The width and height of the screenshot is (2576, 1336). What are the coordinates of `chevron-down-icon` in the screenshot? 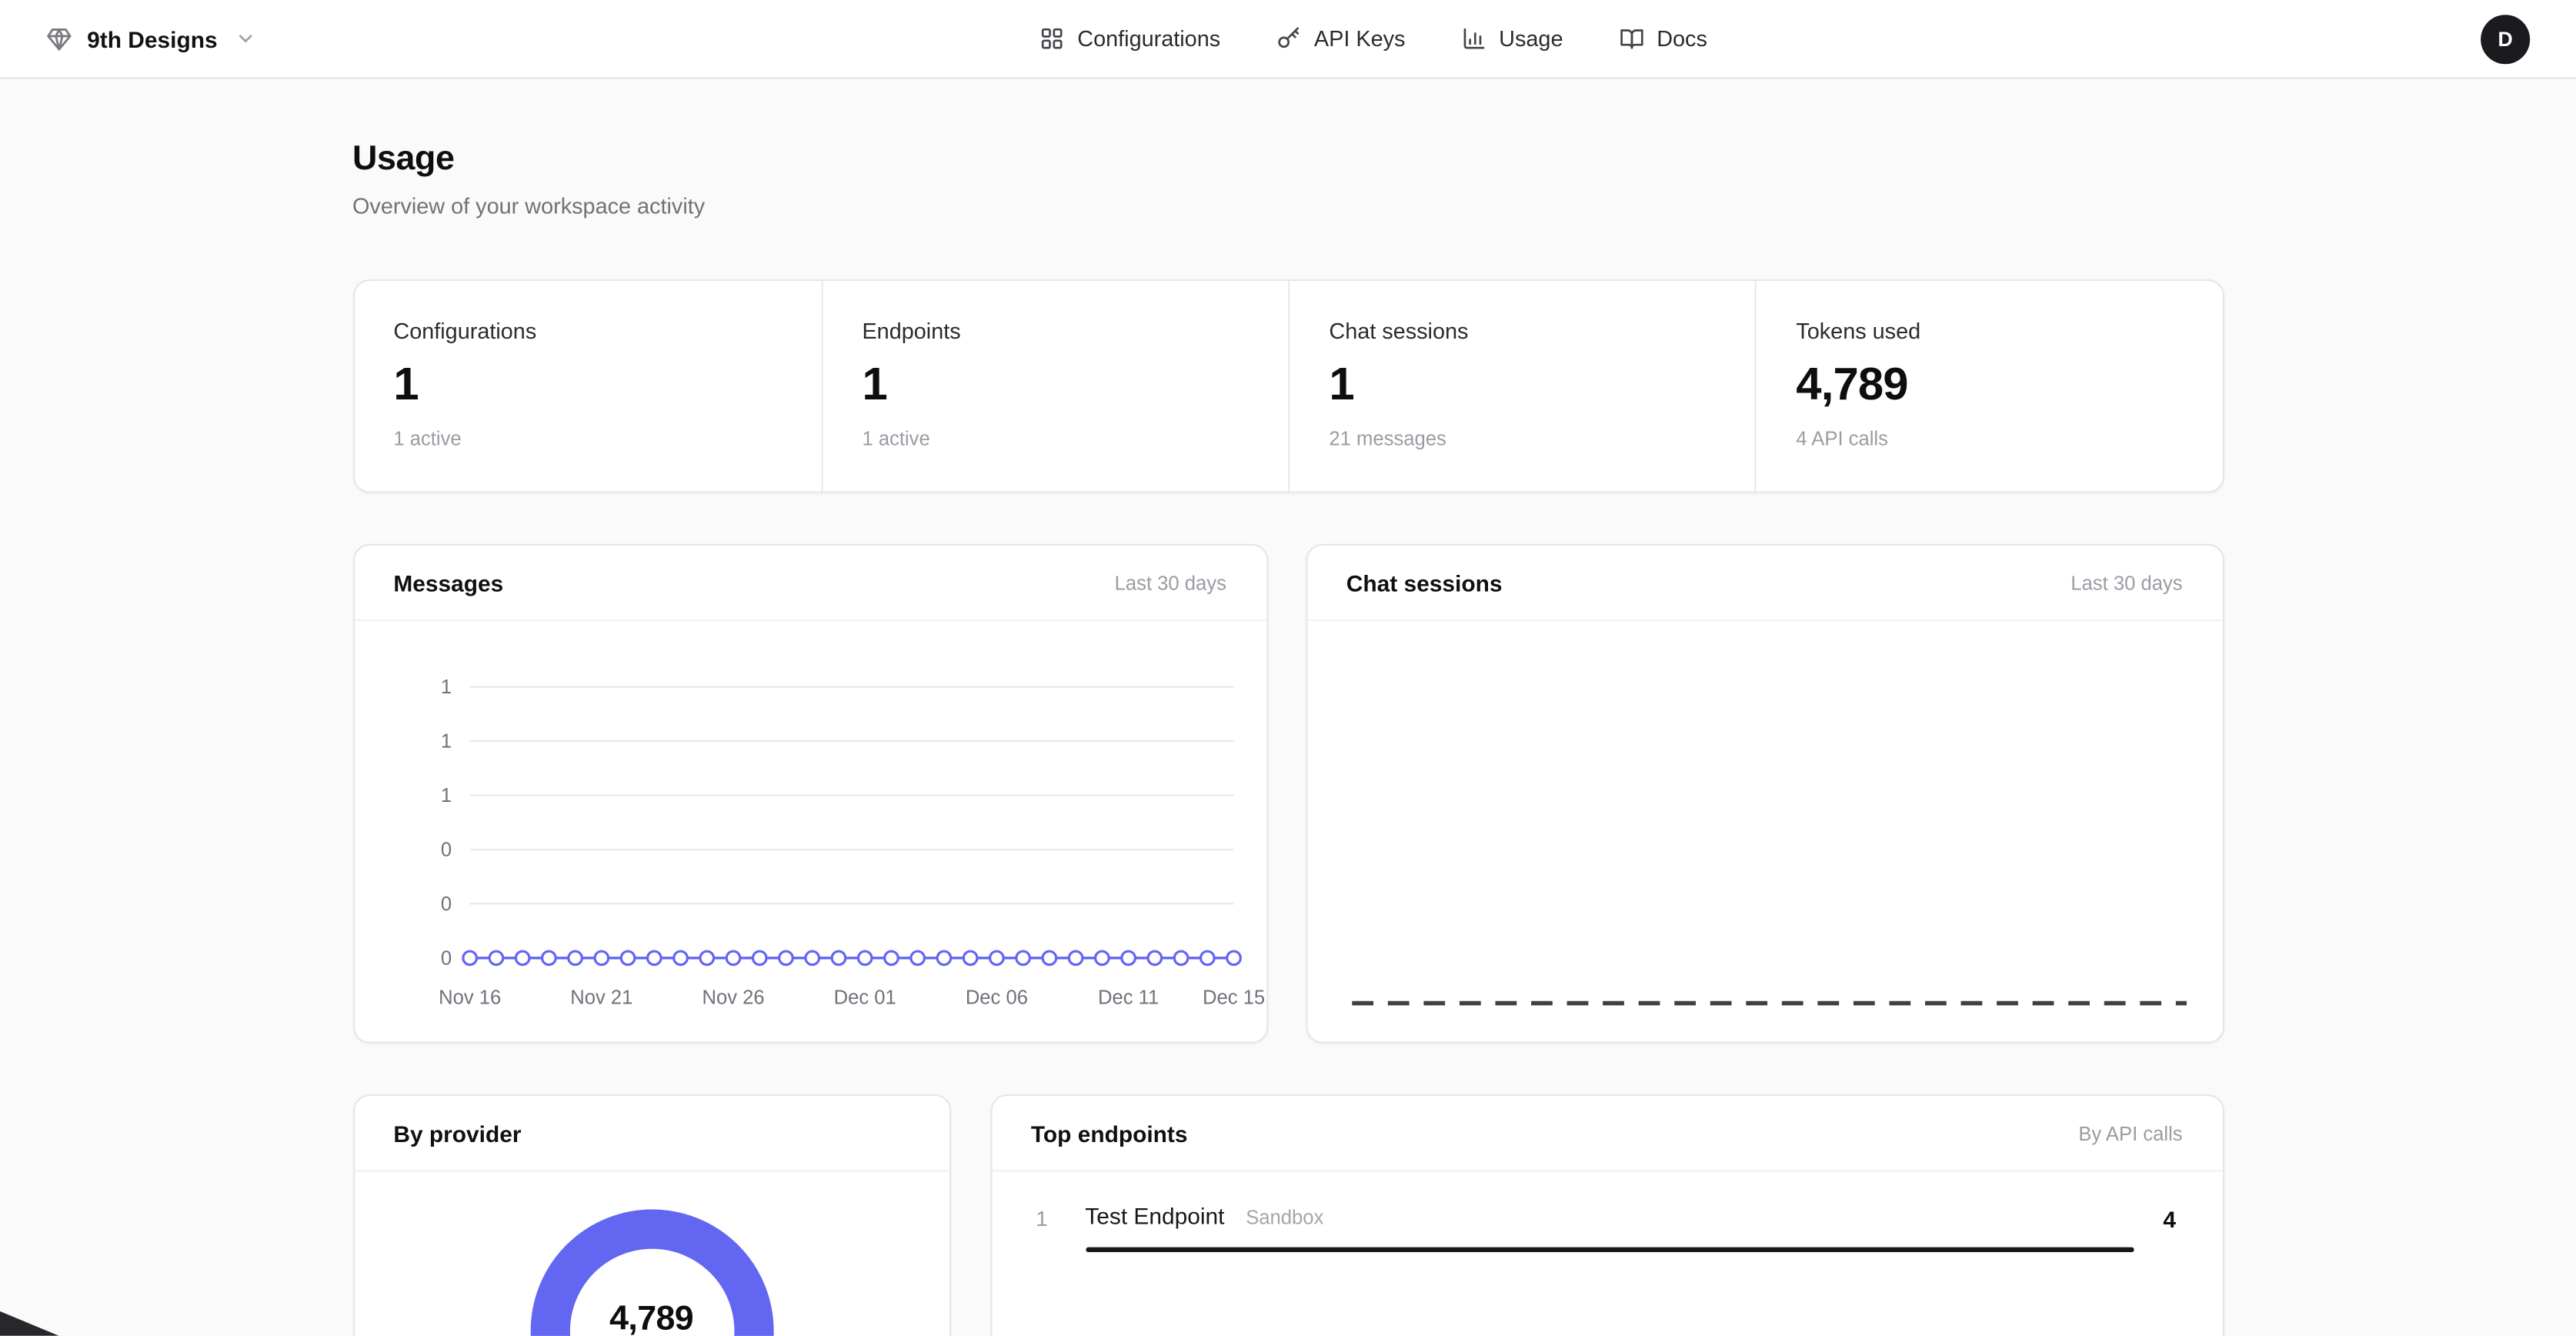 It's located at (246, 38).